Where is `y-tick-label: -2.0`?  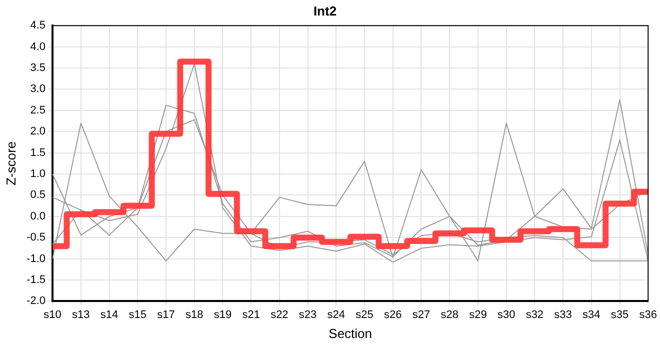 y-tick-label: -2.0 is located at coordinates (36, 301).